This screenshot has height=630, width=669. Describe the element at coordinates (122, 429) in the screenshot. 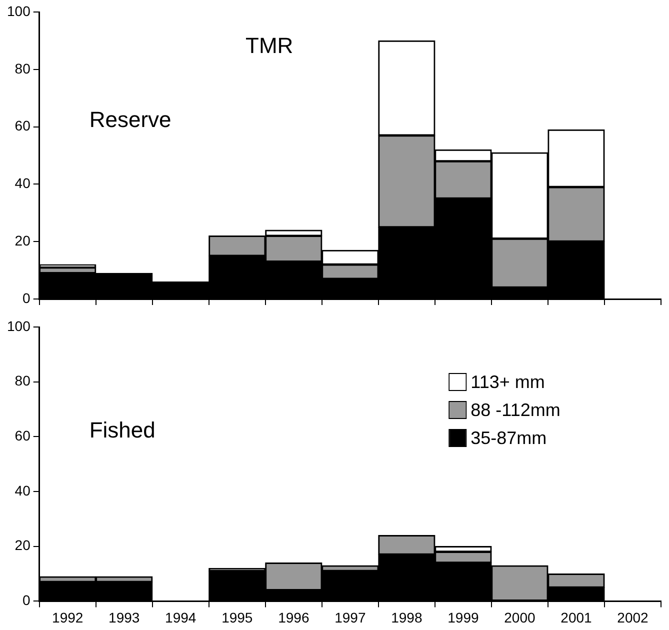

I see `annotation: Fished` at that location.